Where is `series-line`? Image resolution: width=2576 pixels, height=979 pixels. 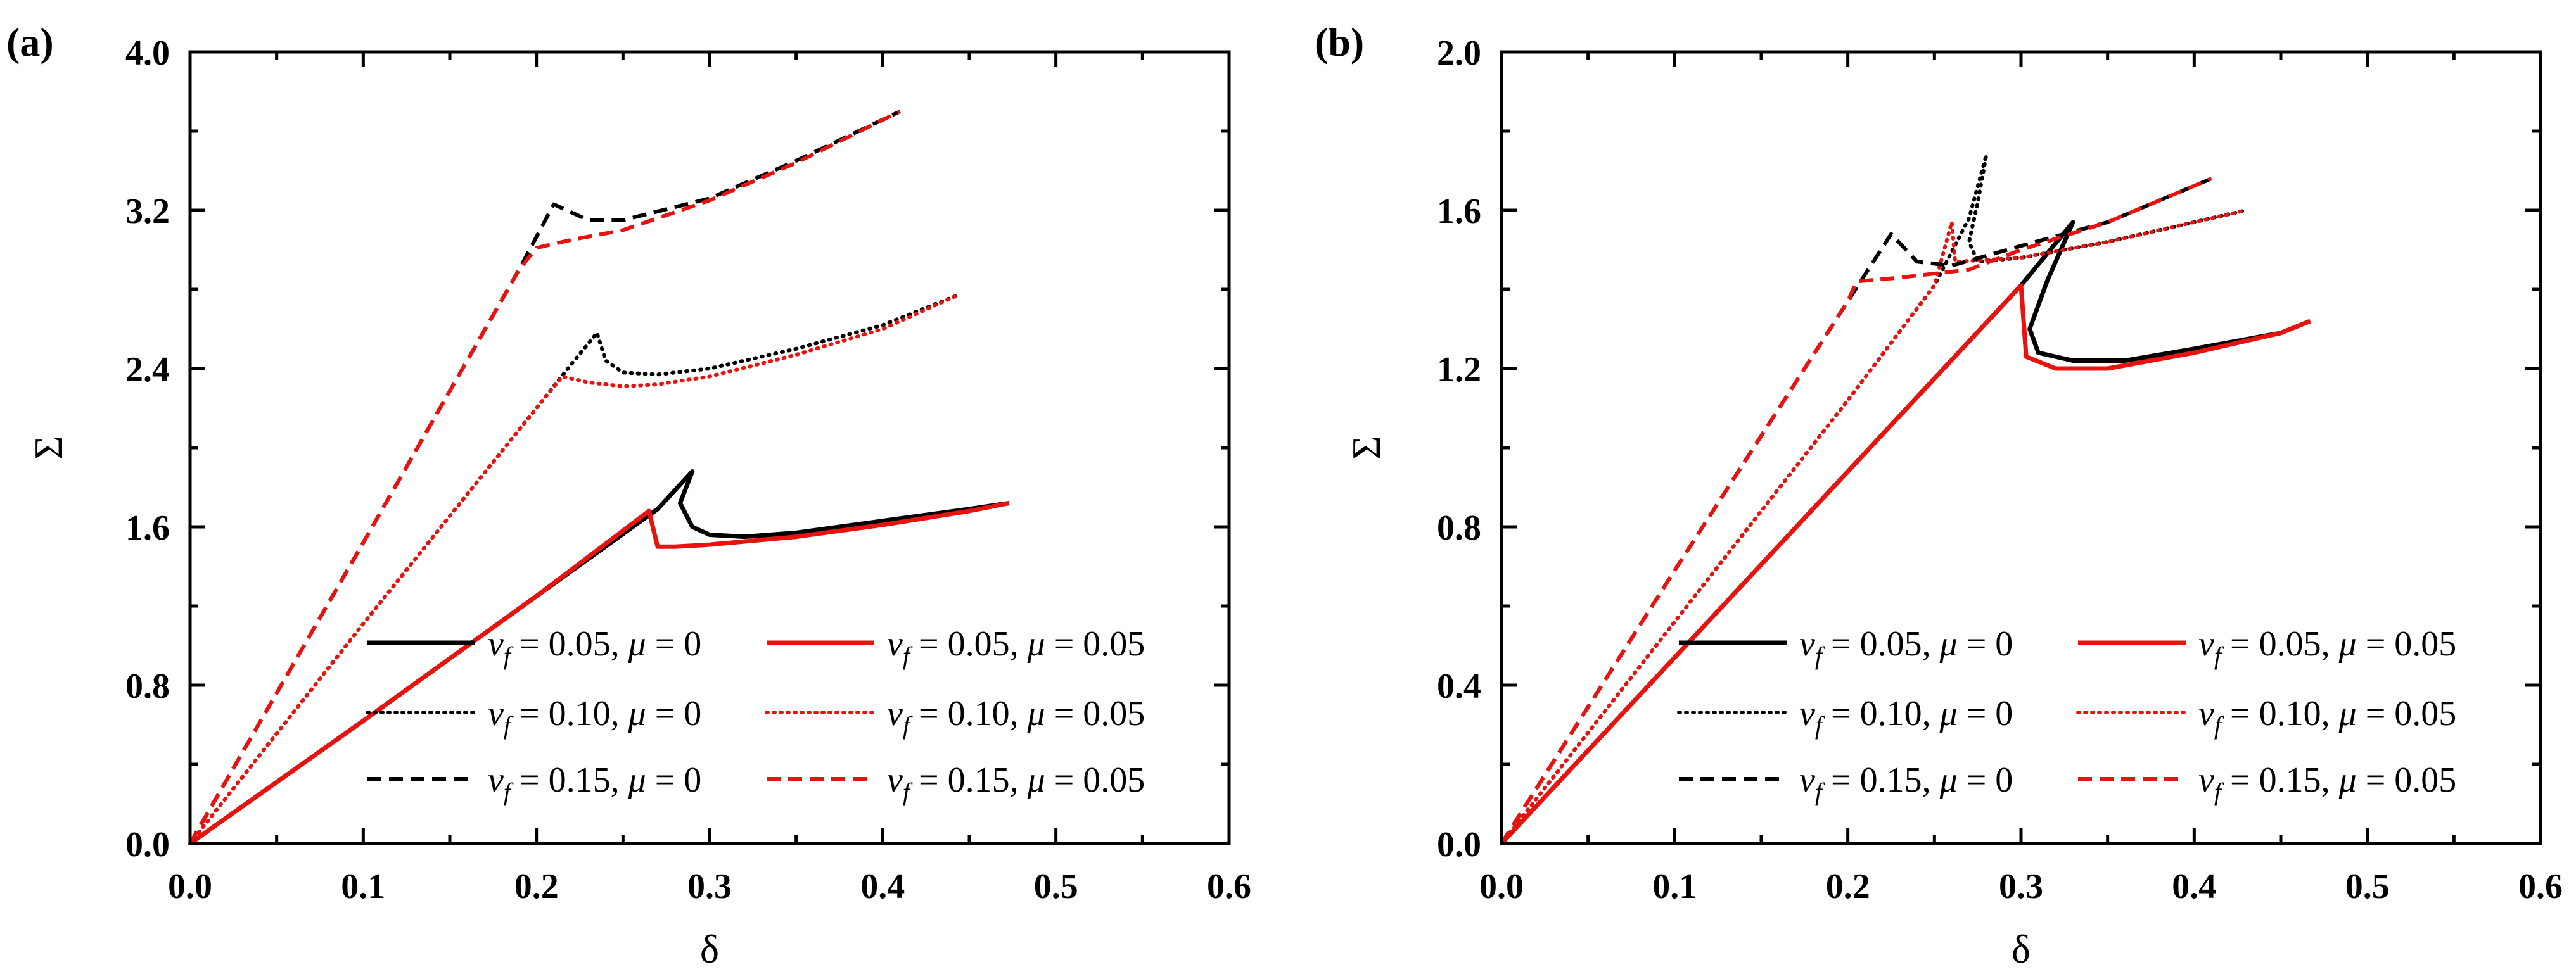
series-line is located at coordinates (599, 673).